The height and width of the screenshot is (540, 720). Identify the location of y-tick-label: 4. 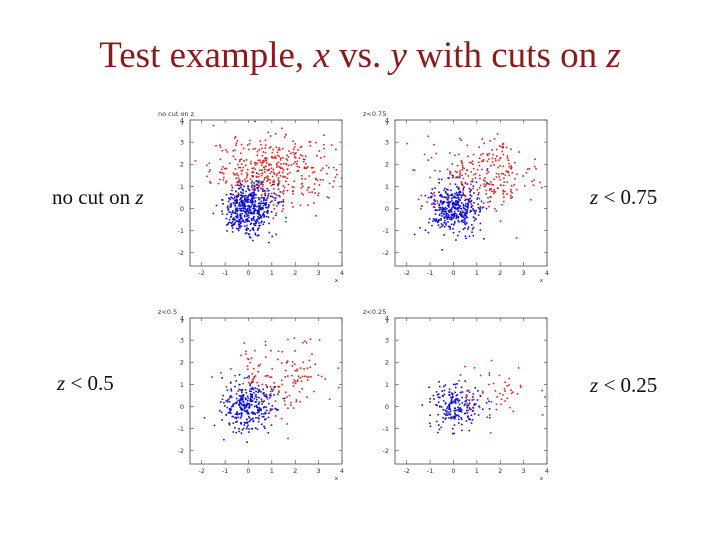
(387, 319).